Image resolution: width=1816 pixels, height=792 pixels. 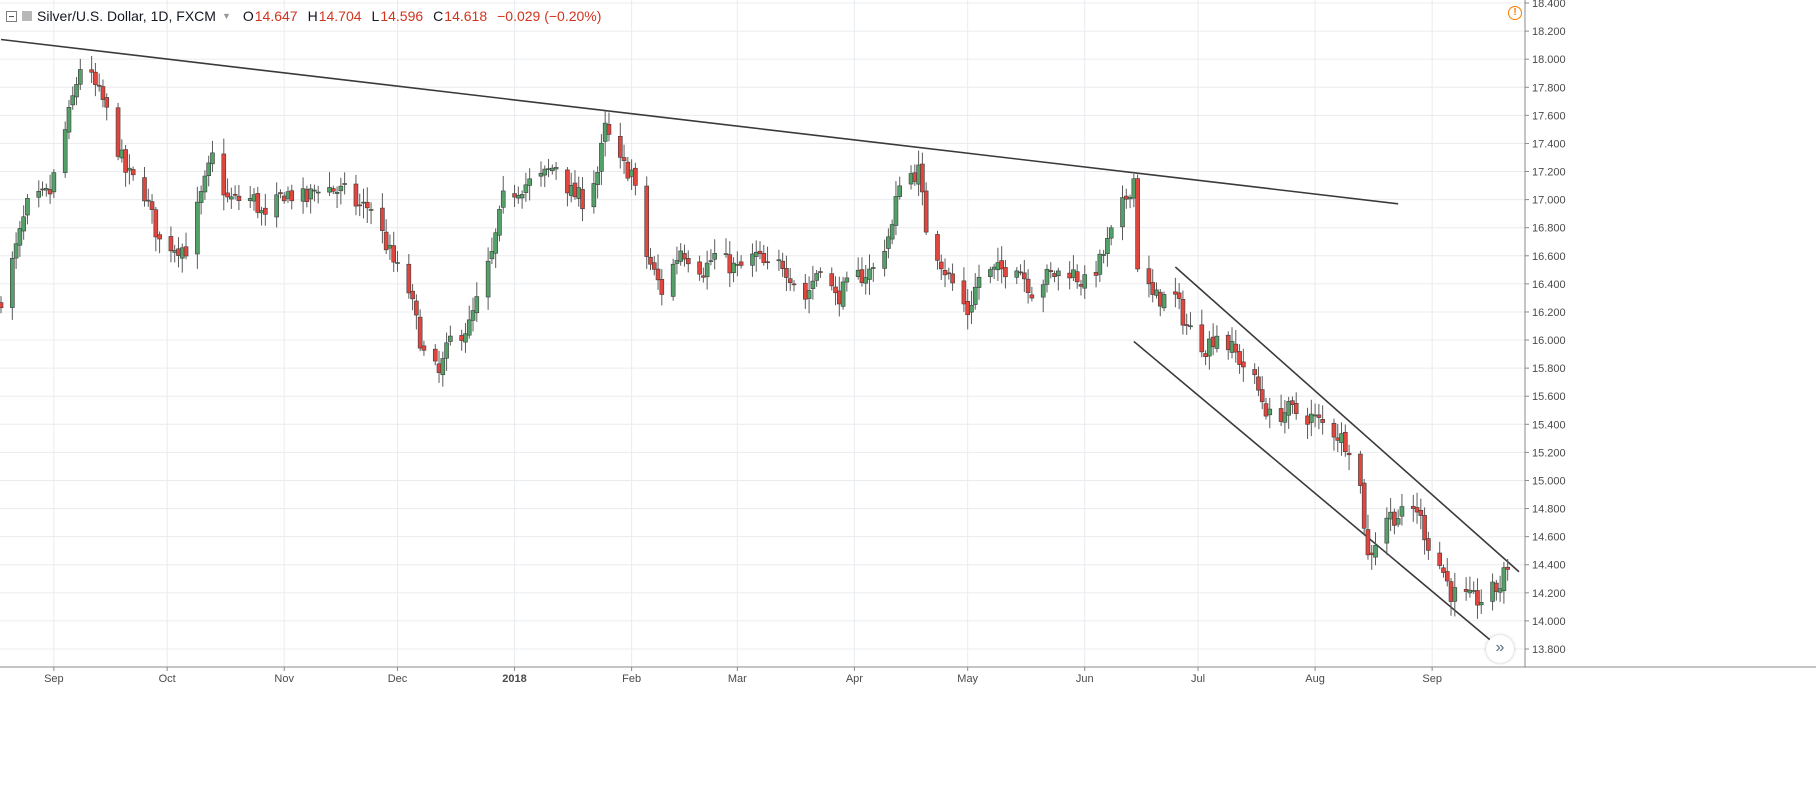 What do you see at coordinates (1549, 257) in the screenshot?
I see `y-tick-label: 16.600` at bounding box center [1549, 257].